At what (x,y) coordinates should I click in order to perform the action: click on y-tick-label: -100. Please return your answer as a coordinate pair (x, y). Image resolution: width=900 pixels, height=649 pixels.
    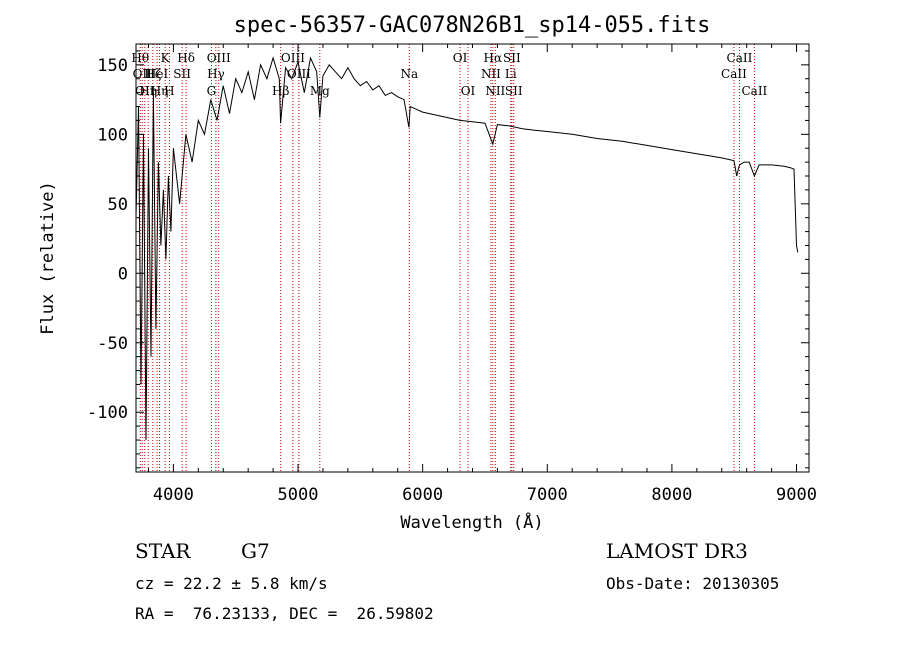
    Looking at the image, I should click on (107, 413).